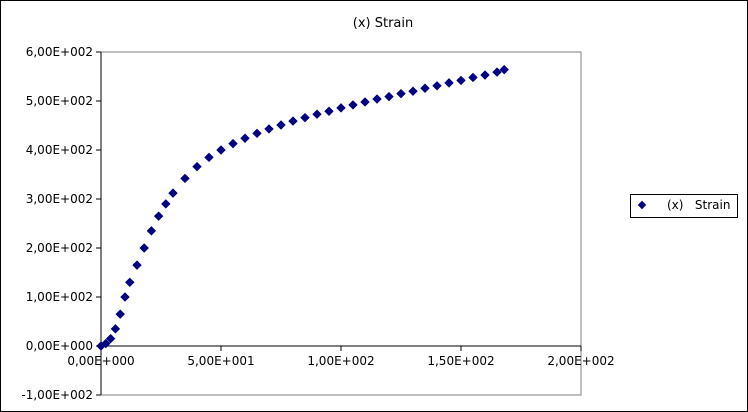 The height and width of the screenshot is (412, 748). What do you see at coordinates (100, 361) in the screenshot?
I see `x-tick-label: 0,00E+000` at bounding box center [100, 361].